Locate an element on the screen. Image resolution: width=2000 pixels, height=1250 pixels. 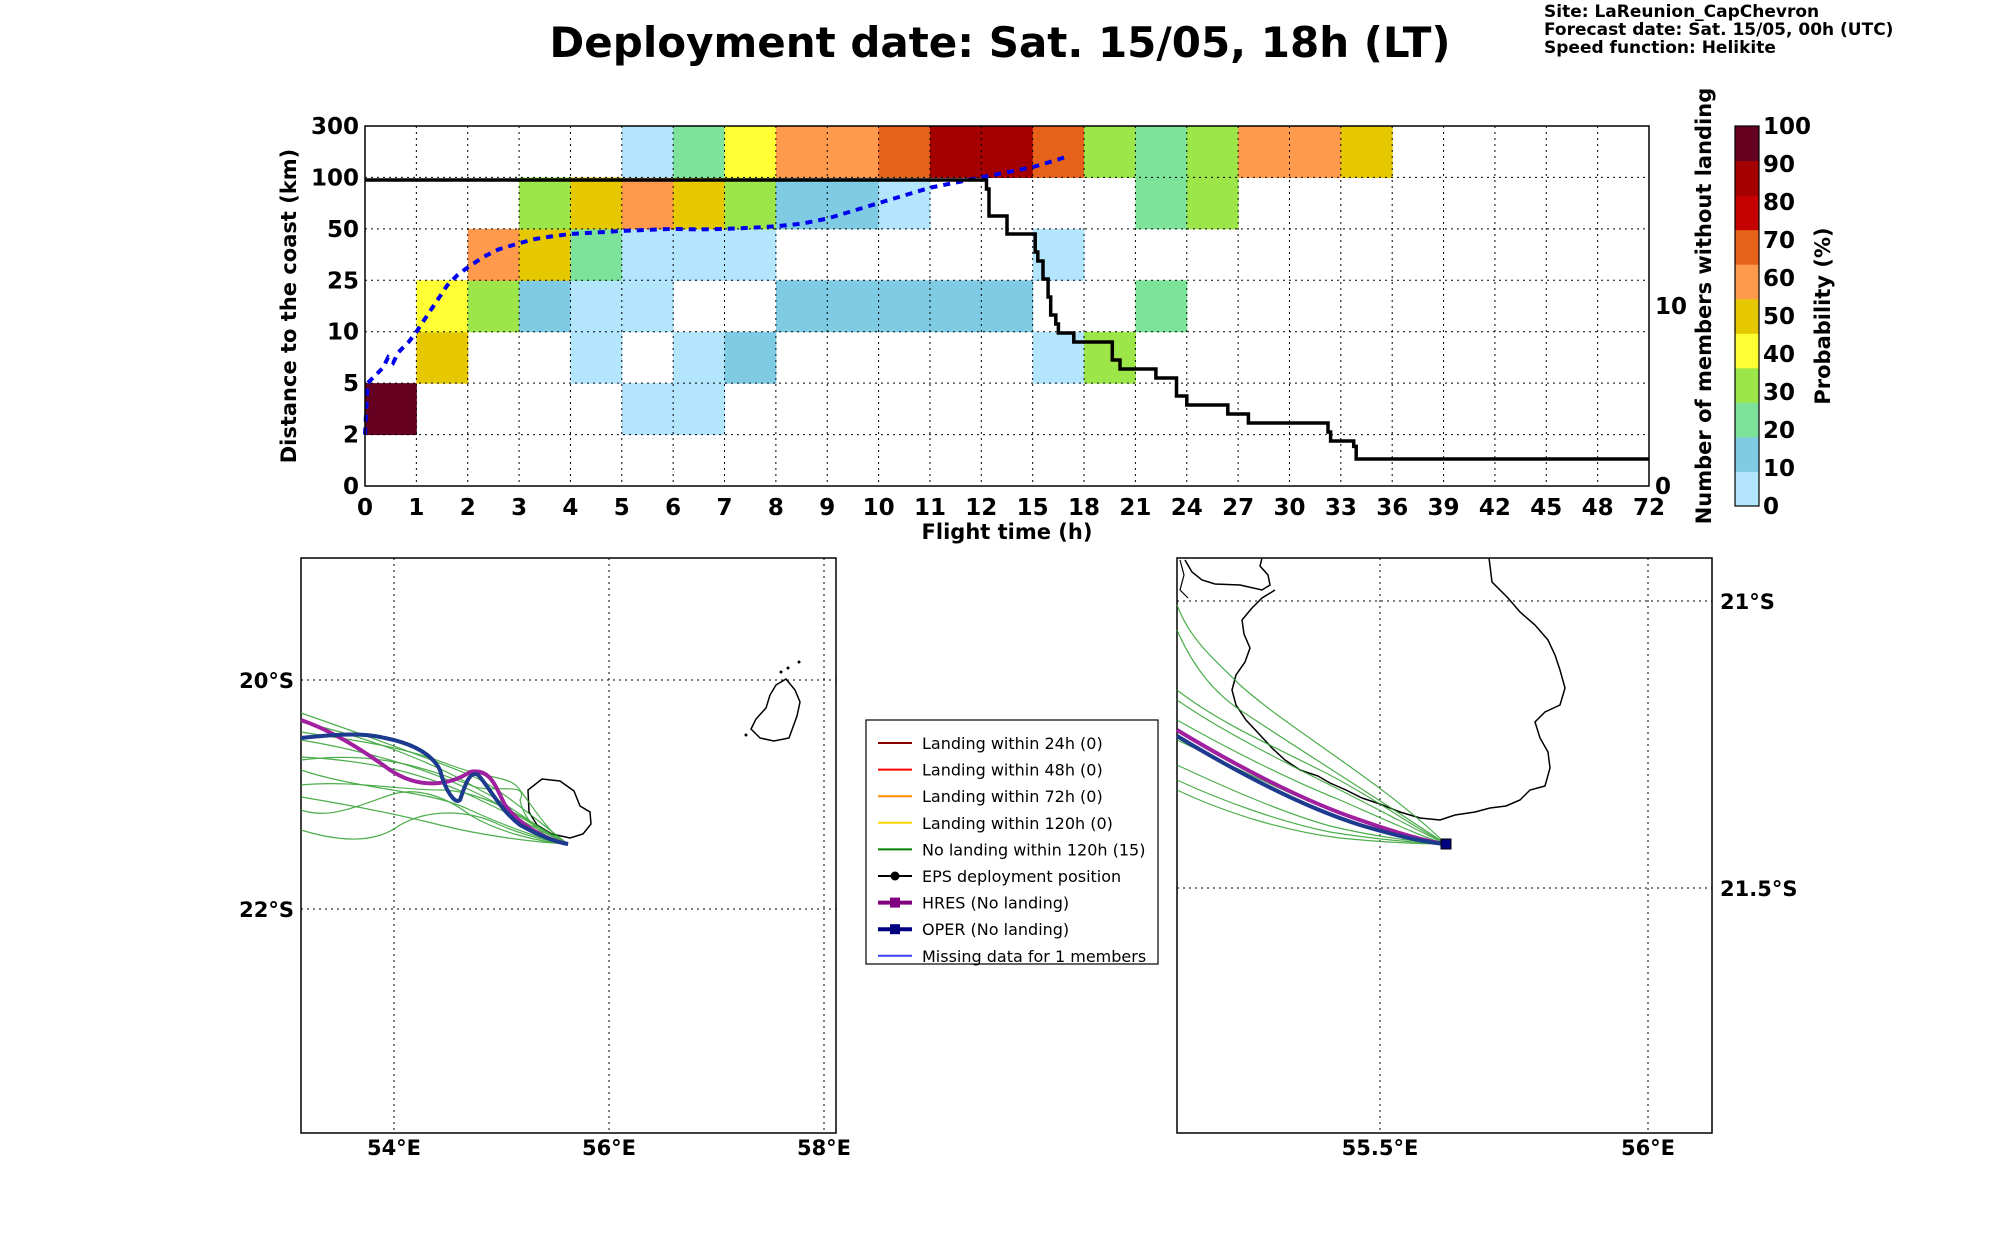
map-left-frame is located at coordinates (568, 845).